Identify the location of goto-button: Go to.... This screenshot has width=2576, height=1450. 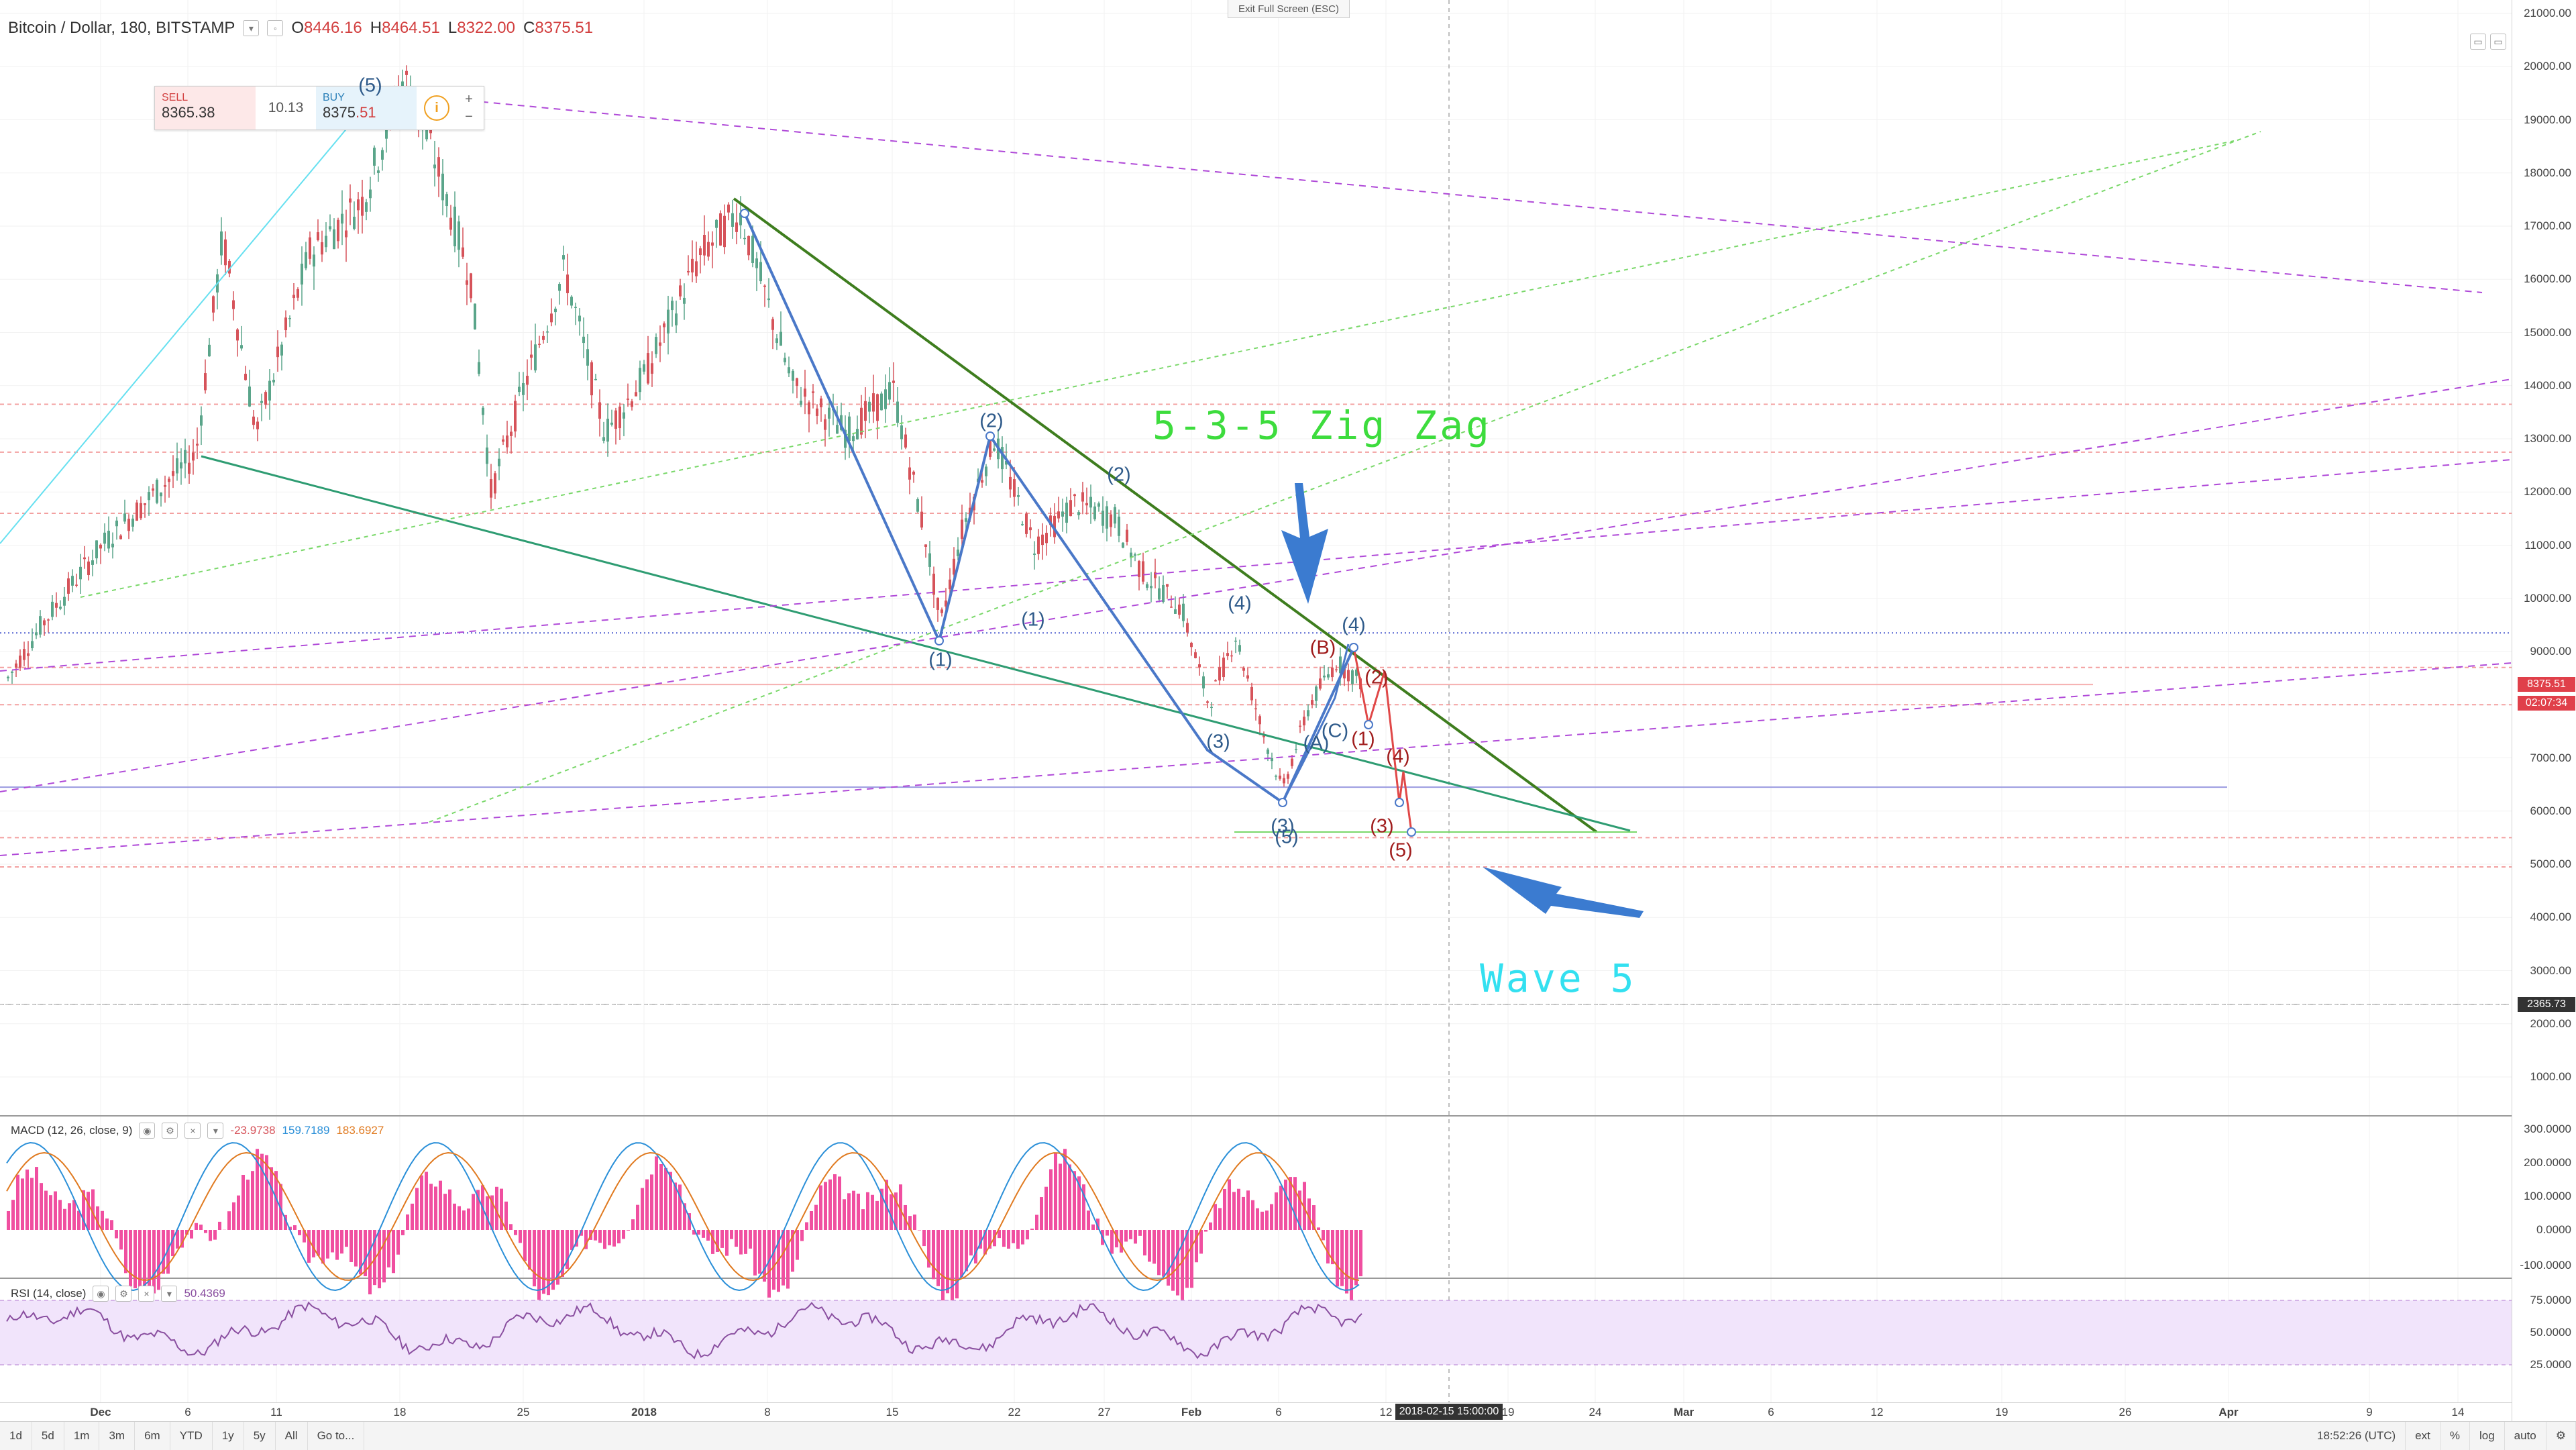
(336, 1436).